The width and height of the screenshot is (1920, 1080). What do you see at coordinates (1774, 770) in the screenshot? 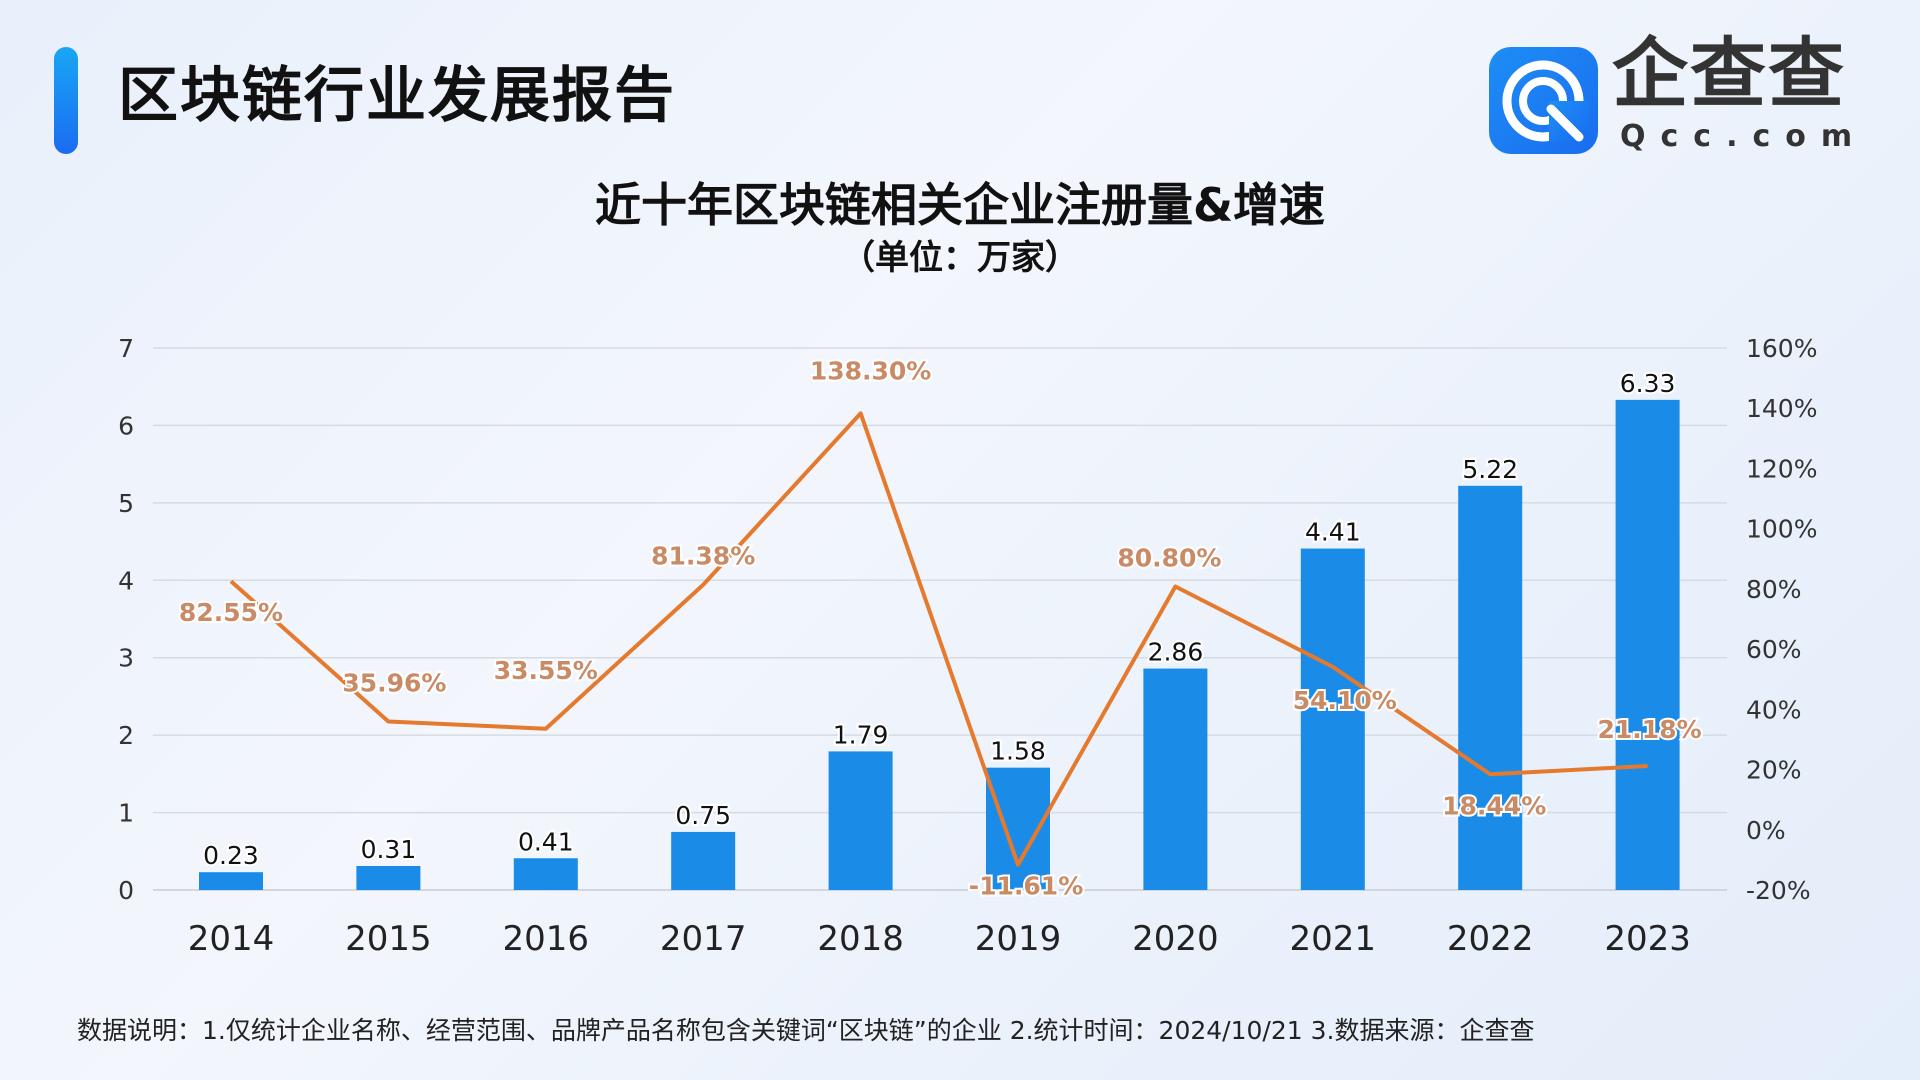
I see `y-right-tick-label: 20%` at bounding box center [1774, 770].